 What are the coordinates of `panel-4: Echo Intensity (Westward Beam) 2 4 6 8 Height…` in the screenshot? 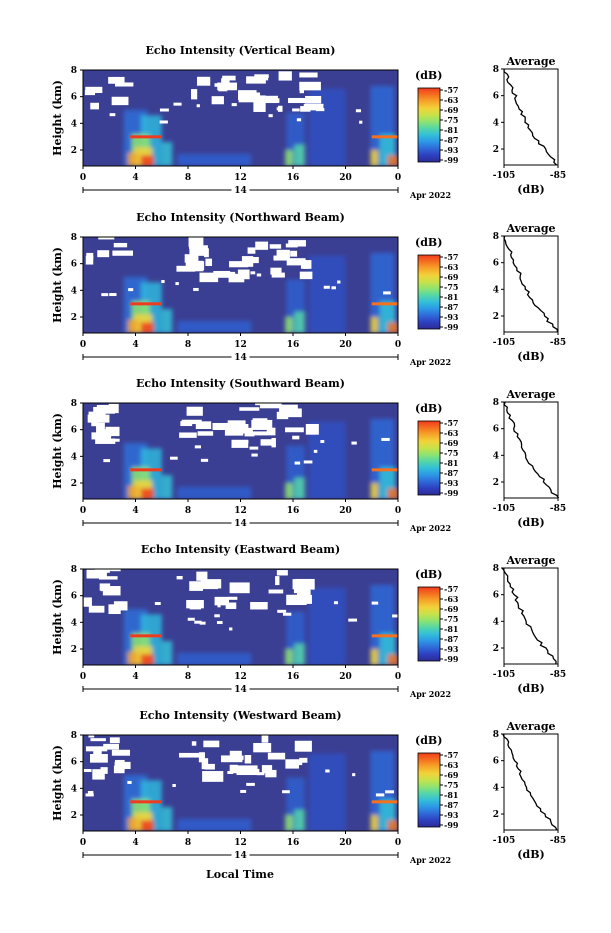 It's located at (308, 787).